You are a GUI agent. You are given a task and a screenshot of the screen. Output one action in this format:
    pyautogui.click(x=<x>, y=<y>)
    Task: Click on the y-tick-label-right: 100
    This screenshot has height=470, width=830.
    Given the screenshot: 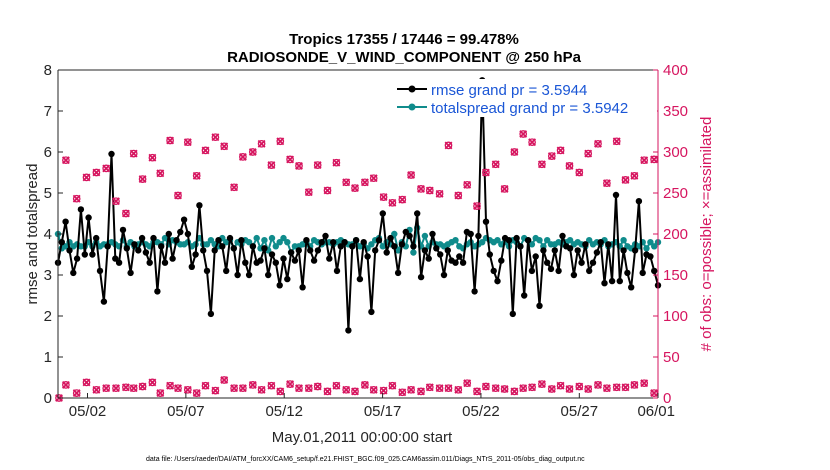 What is the action you would take?
    pyautogui.click(x=675, y=316)
    